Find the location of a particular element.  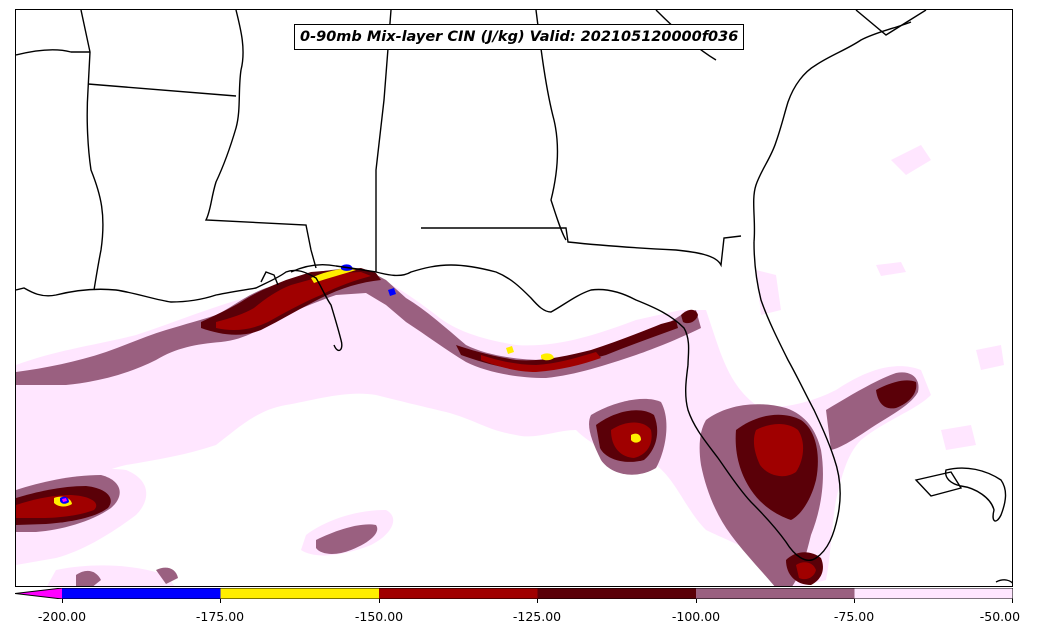

colorbar-outline is located at coordinates (514, 593).